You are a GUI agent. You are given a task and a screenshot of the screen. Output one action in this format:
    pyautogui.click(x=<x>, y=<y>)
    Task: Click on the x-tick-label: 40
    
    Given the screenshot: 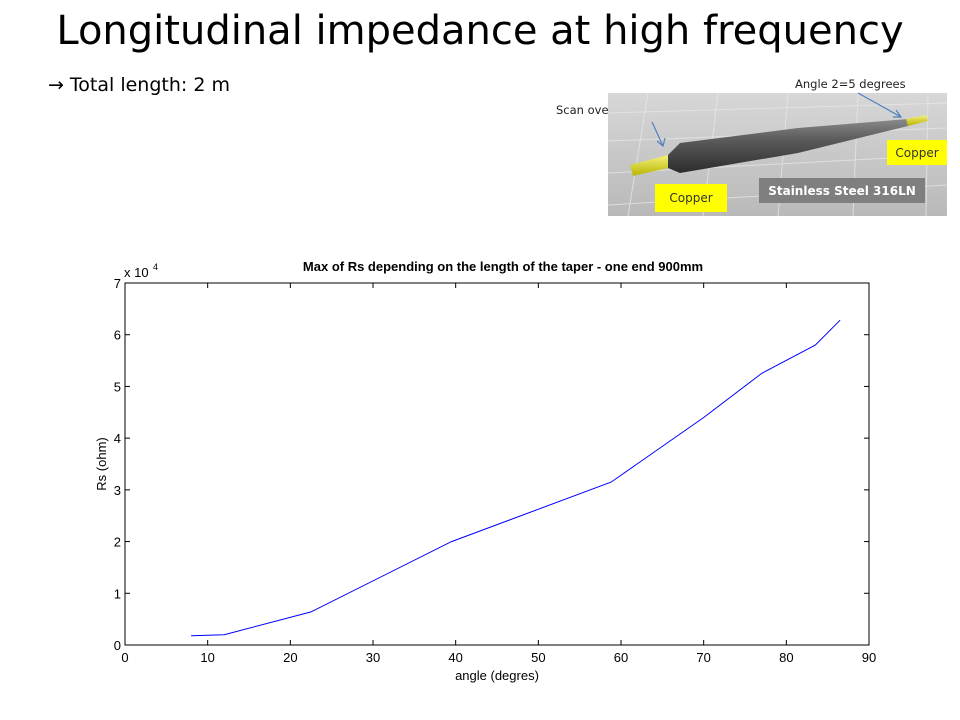 What is the action you would take?
    pyautogui.click(x=455, y=657)
    